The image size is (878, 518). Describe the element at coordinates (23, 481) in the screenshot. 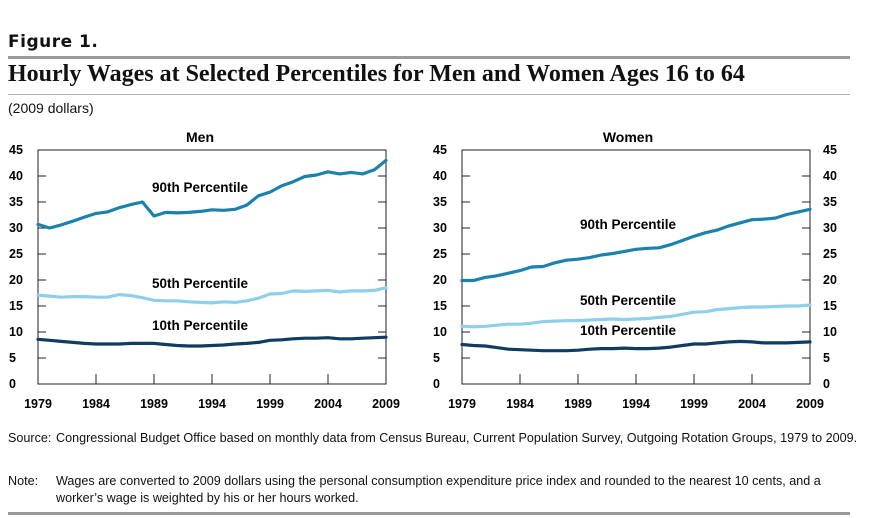

I see `note-label: Note:` at that location.